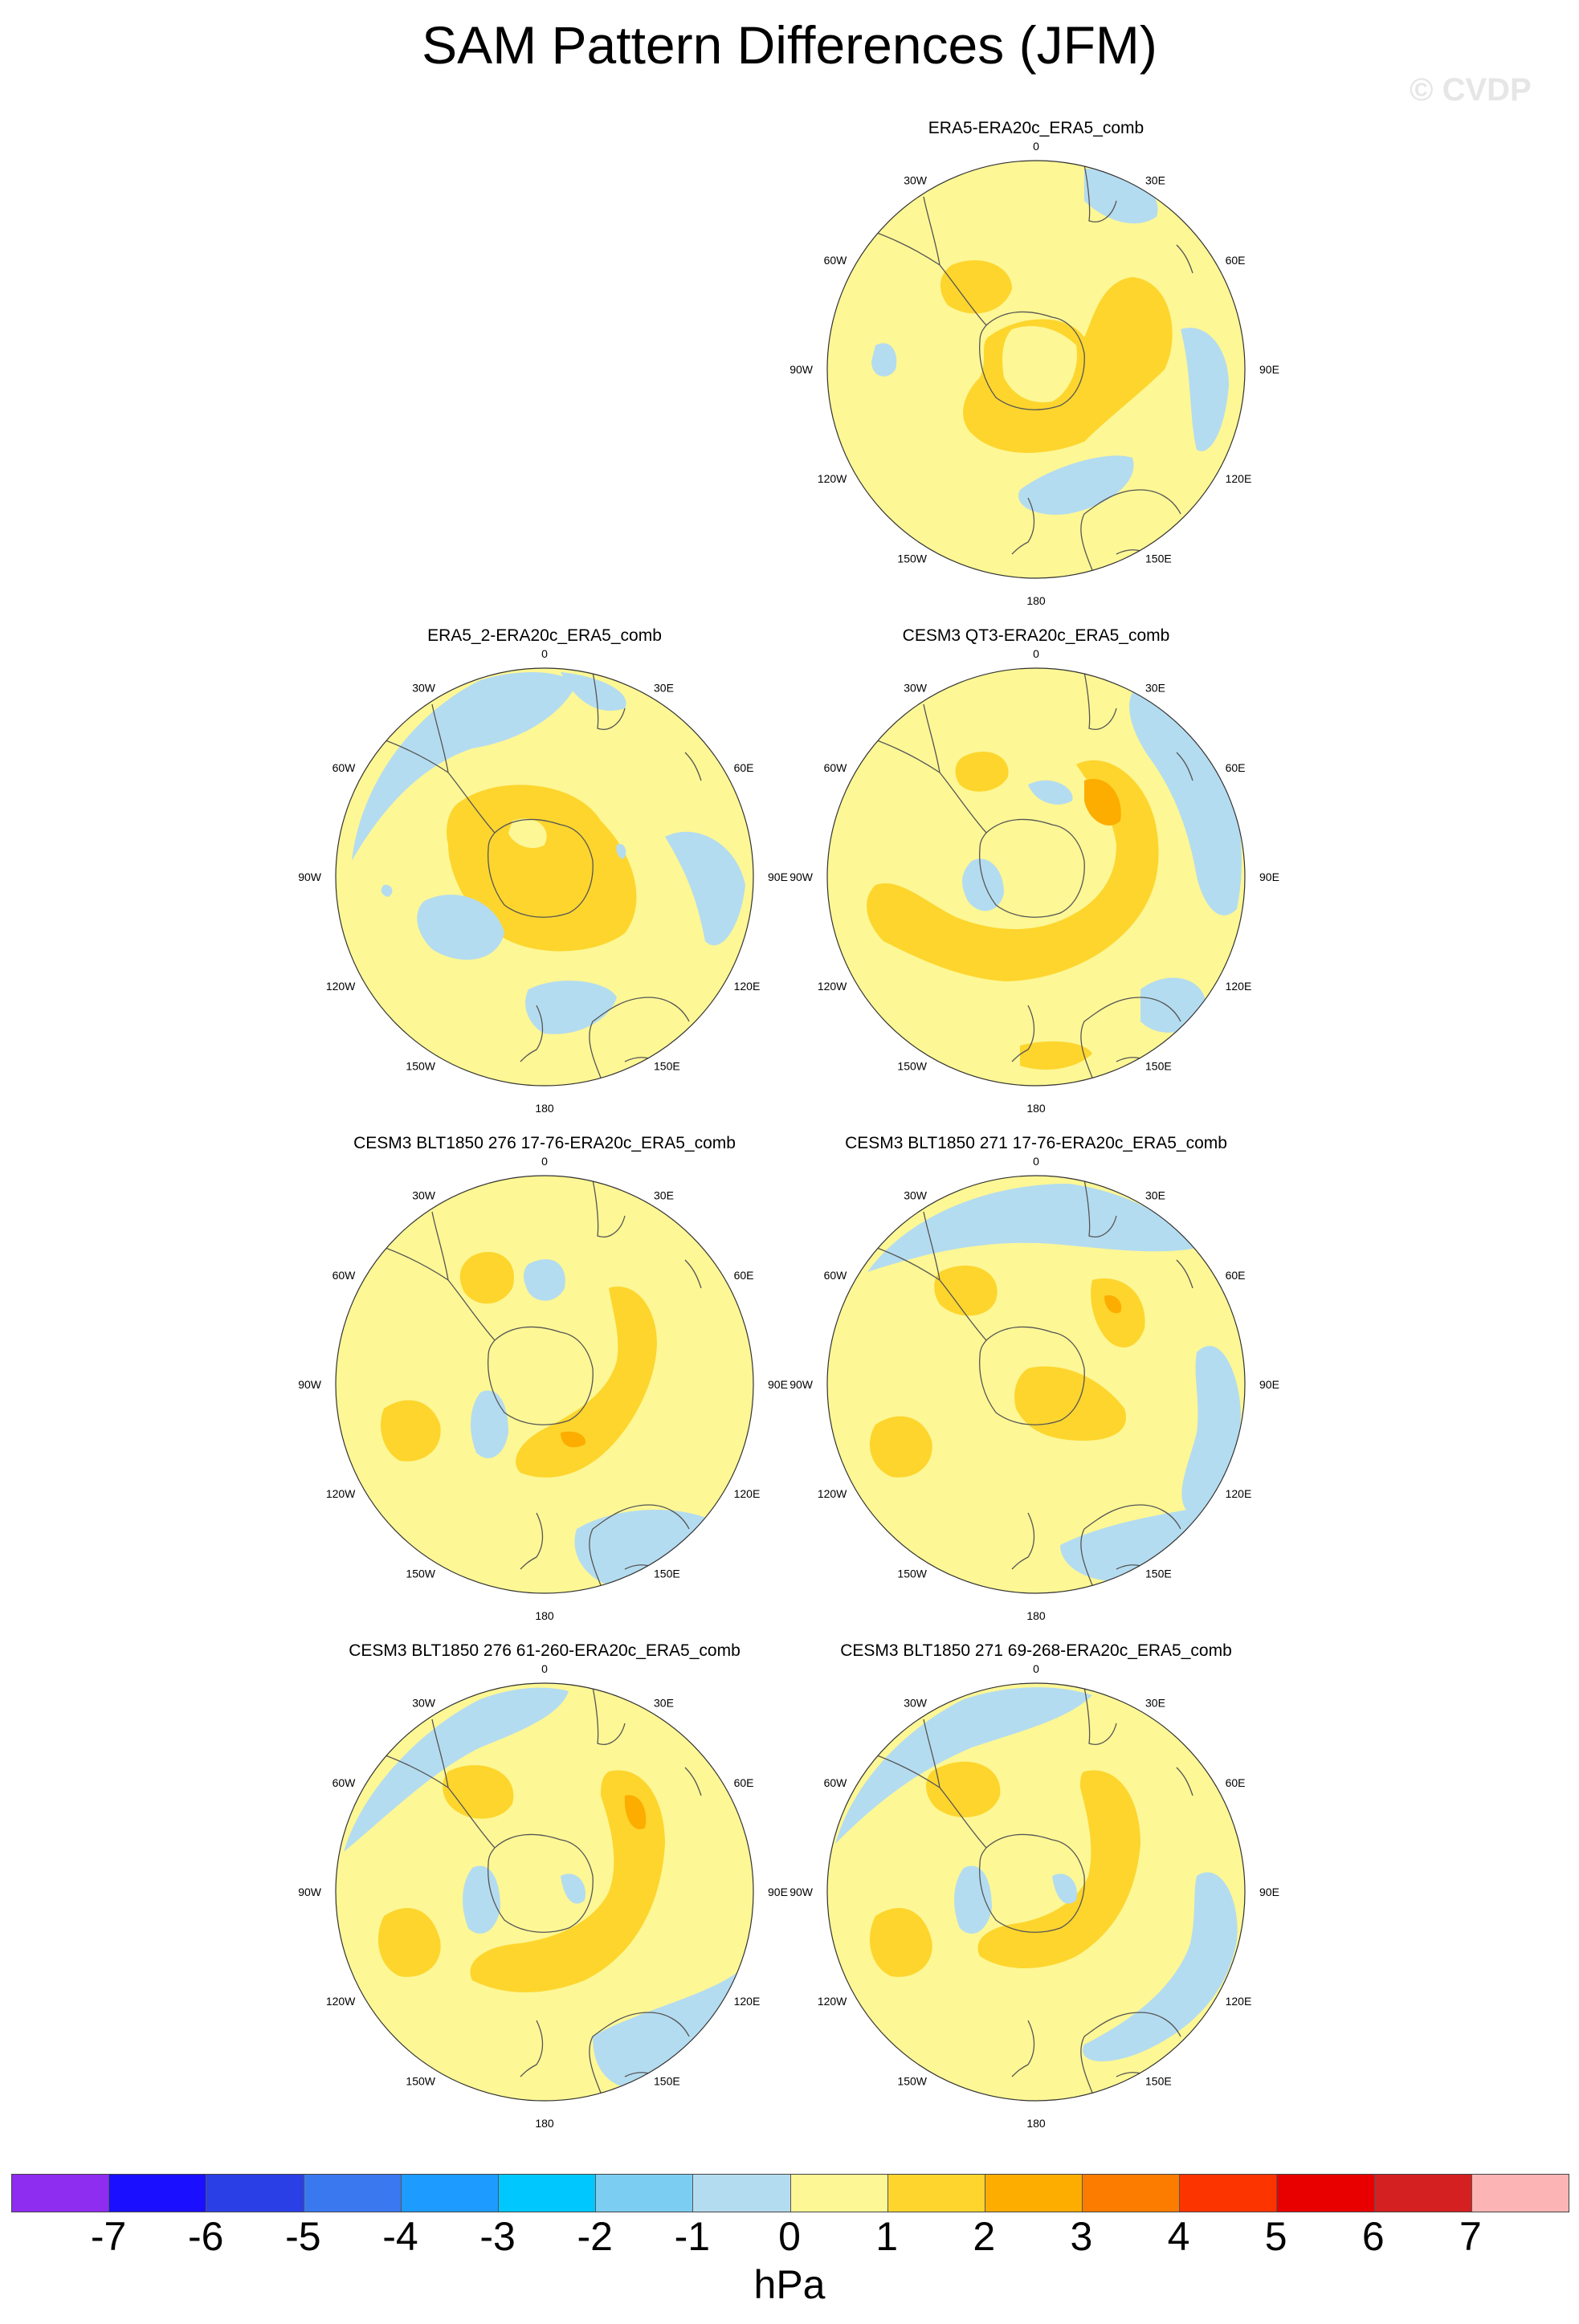 Image resolution: width=1579 pixels, height=2324 pixels. I want to click on colorbar-tick-label: 3, so click(1081, 2236).